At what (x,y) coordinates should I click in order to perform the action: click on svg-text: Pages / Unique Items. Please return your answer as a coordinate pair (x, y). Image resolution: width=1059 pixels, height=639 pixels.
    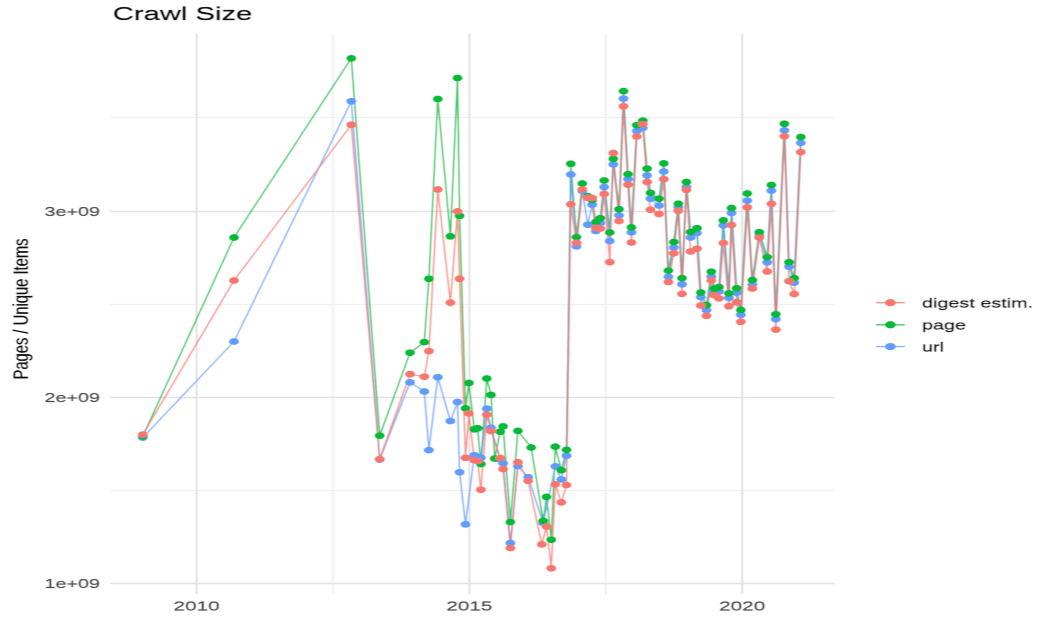
    Looking at the image, I should click on (21, 308).